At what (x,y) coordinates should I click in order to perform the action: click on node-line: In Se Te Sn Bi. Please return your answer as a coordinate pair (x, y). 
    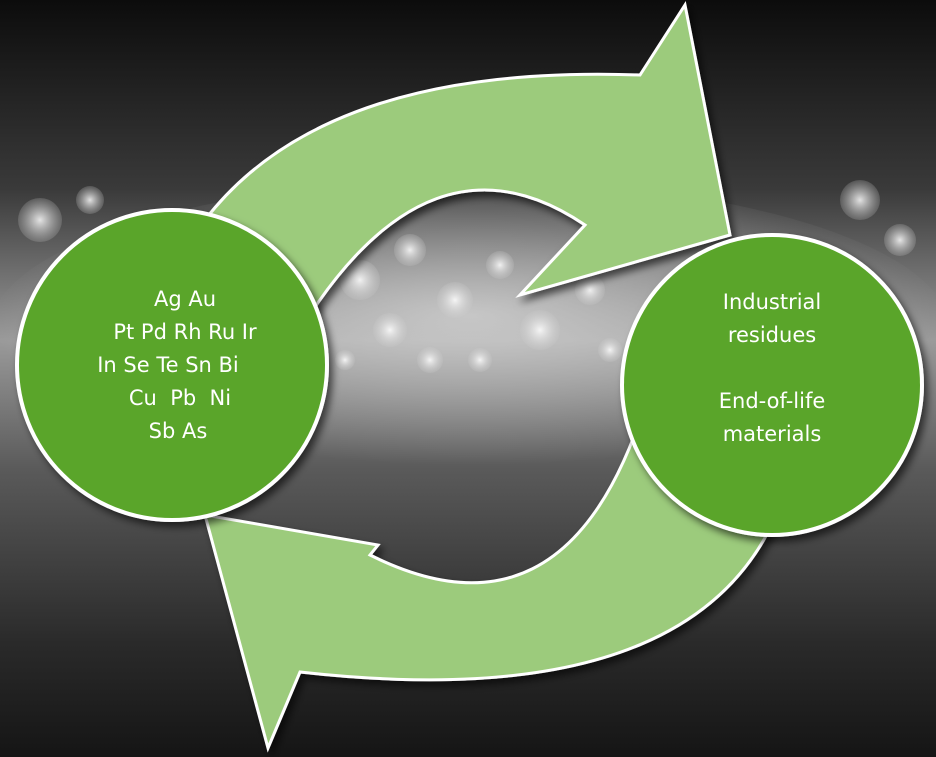
    Looking at the image, I should click on (168, 365).